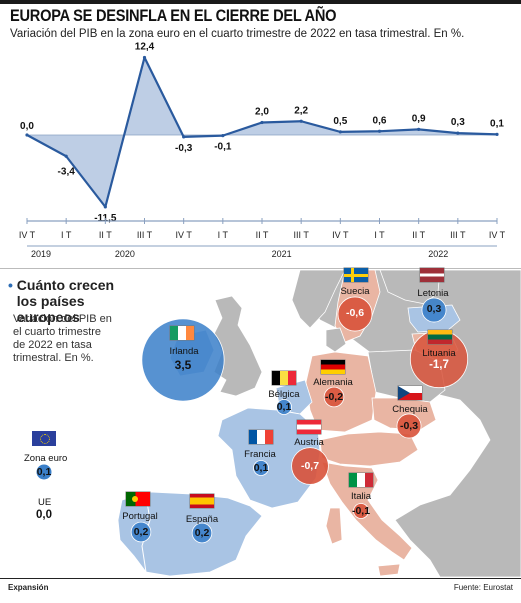 The image size is (521, 603). What do you see at coordinates (440, 337) in the screenshot?
I see `lituania-flag-icon` at bounding box center [440, 337].